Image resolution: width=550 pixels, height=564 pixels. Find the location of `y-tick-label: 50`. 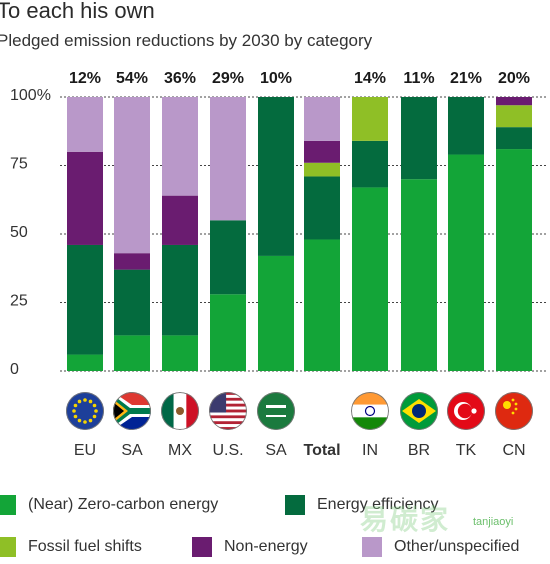

y-tick-label: 50 is located at coordinates (19, 232).